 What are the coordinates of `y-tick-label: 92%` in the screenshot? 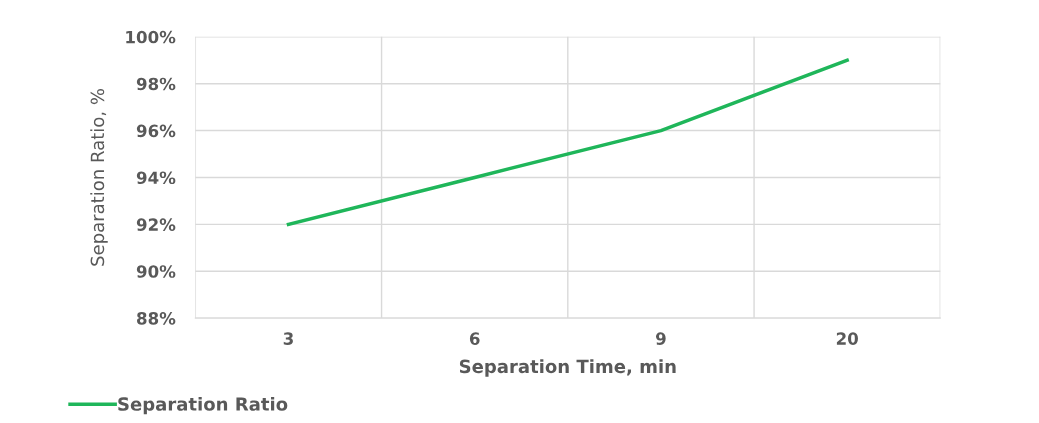 It's located at (156, 224).